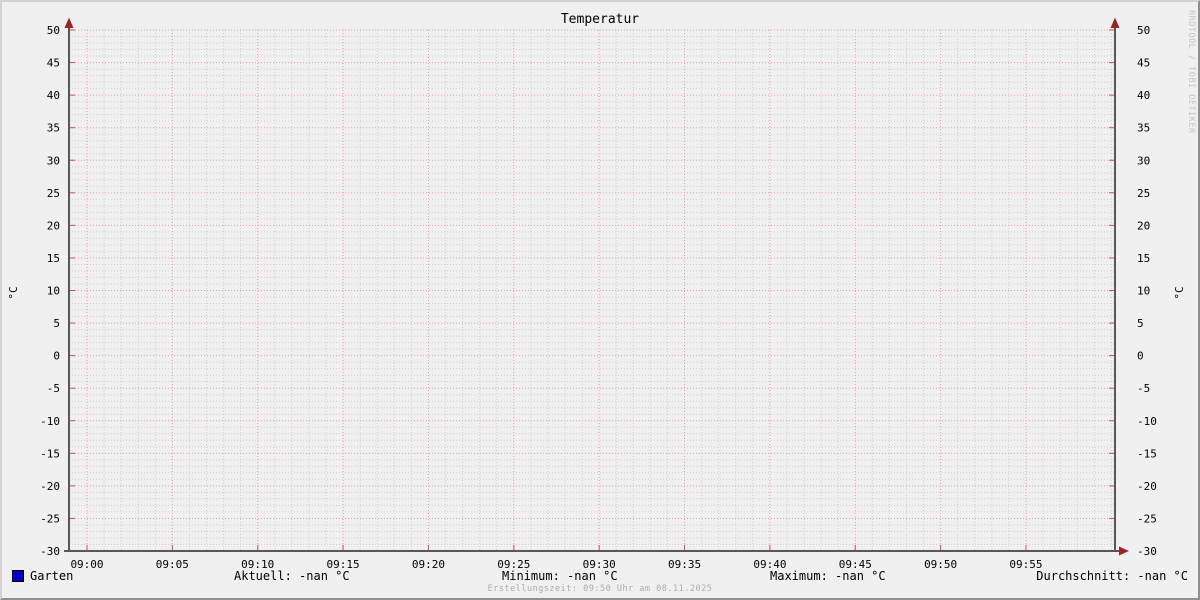 The width and height of the screenshot is (1200, 600). What do you see at coordinates (13, 293) in the screenshot?
I see `y-axis-unit-left: °C` at bounding box center [13, 293].